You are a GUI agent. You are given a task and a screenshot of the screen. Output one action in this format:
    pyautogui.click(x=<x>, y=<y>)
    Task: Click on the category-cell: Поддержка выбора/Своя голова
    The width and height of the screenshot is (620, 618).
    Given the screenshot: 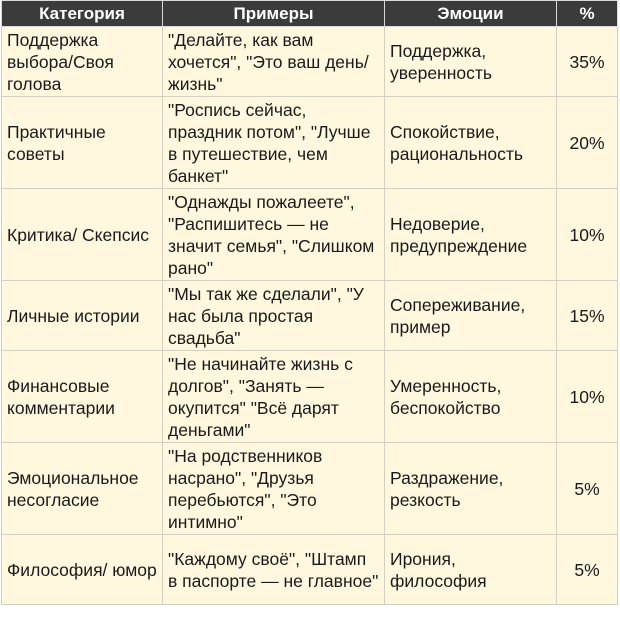 What is the action you would take?
    pyautogui.click(x=82, y=61)
    